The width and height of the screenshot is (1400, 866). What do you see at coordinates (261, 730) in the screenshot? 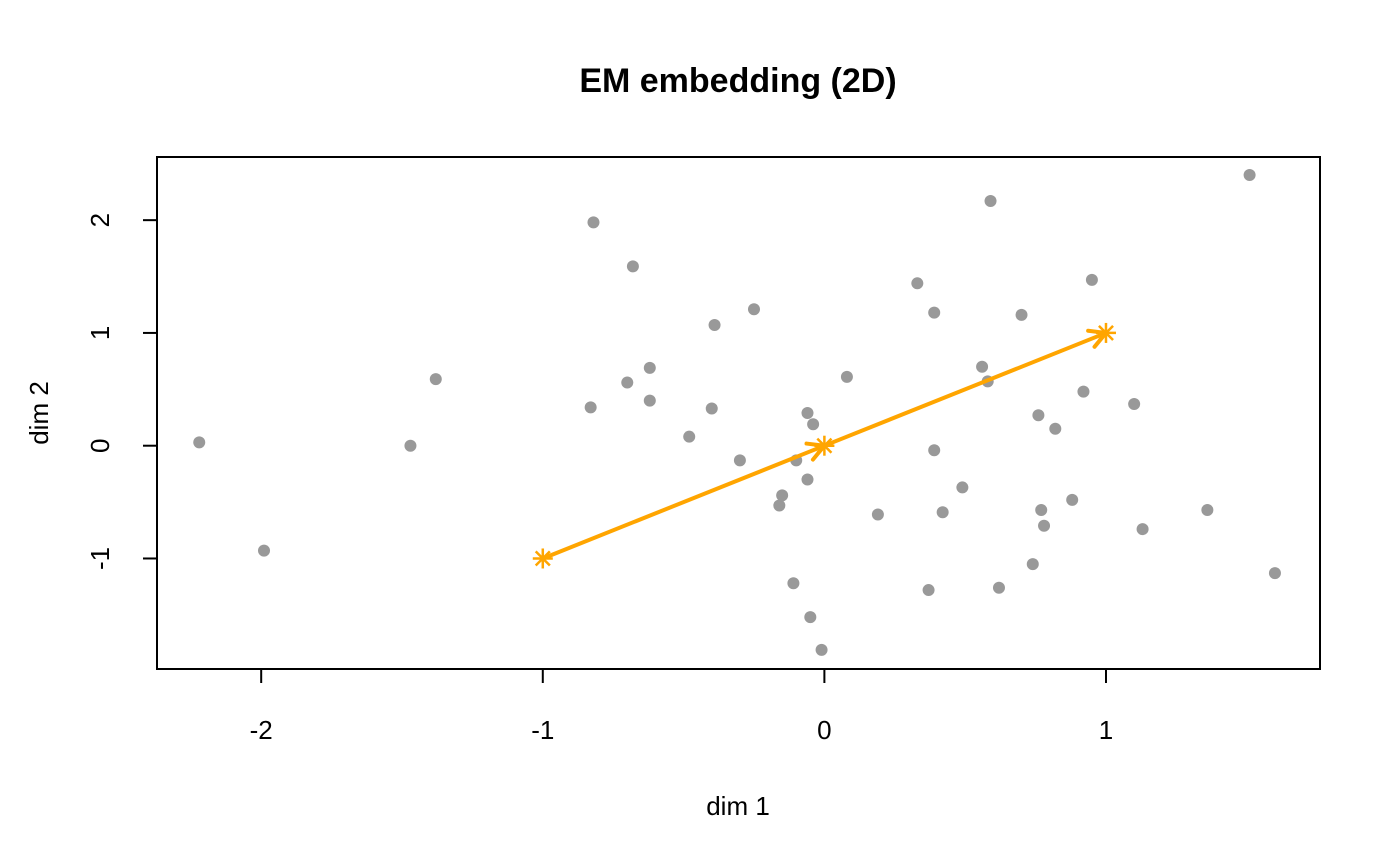
I see `x-tick-label: -2` at bounding box center [261, 730].